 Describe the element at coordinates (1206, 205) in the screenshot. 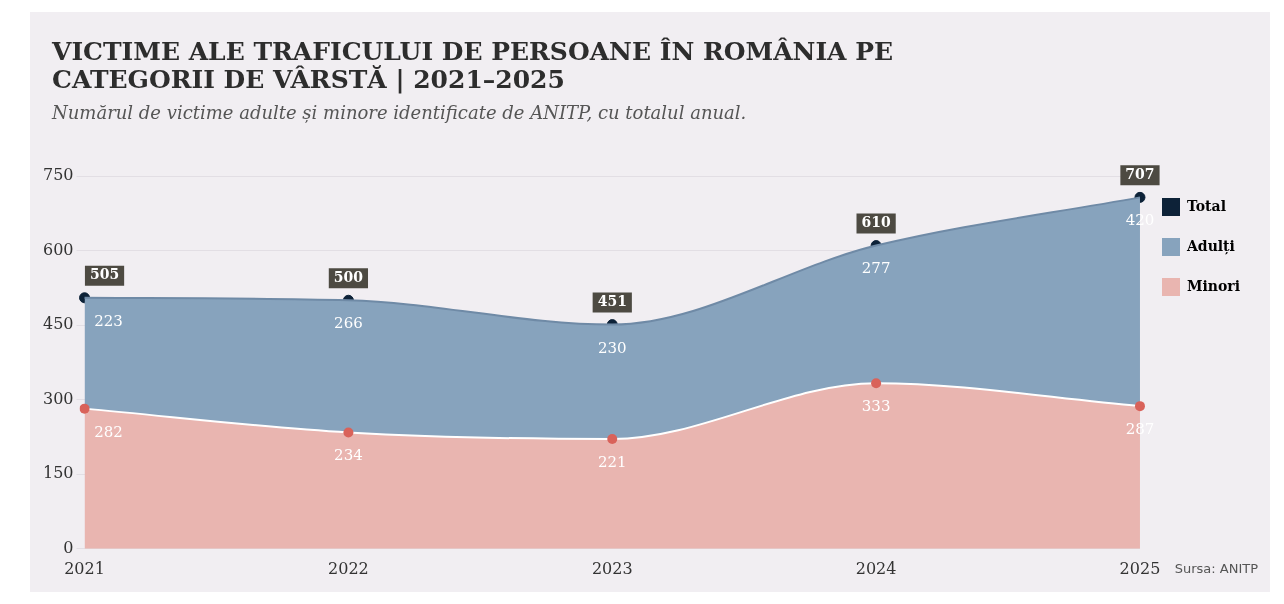

I see `legend-label: Total` at that location.